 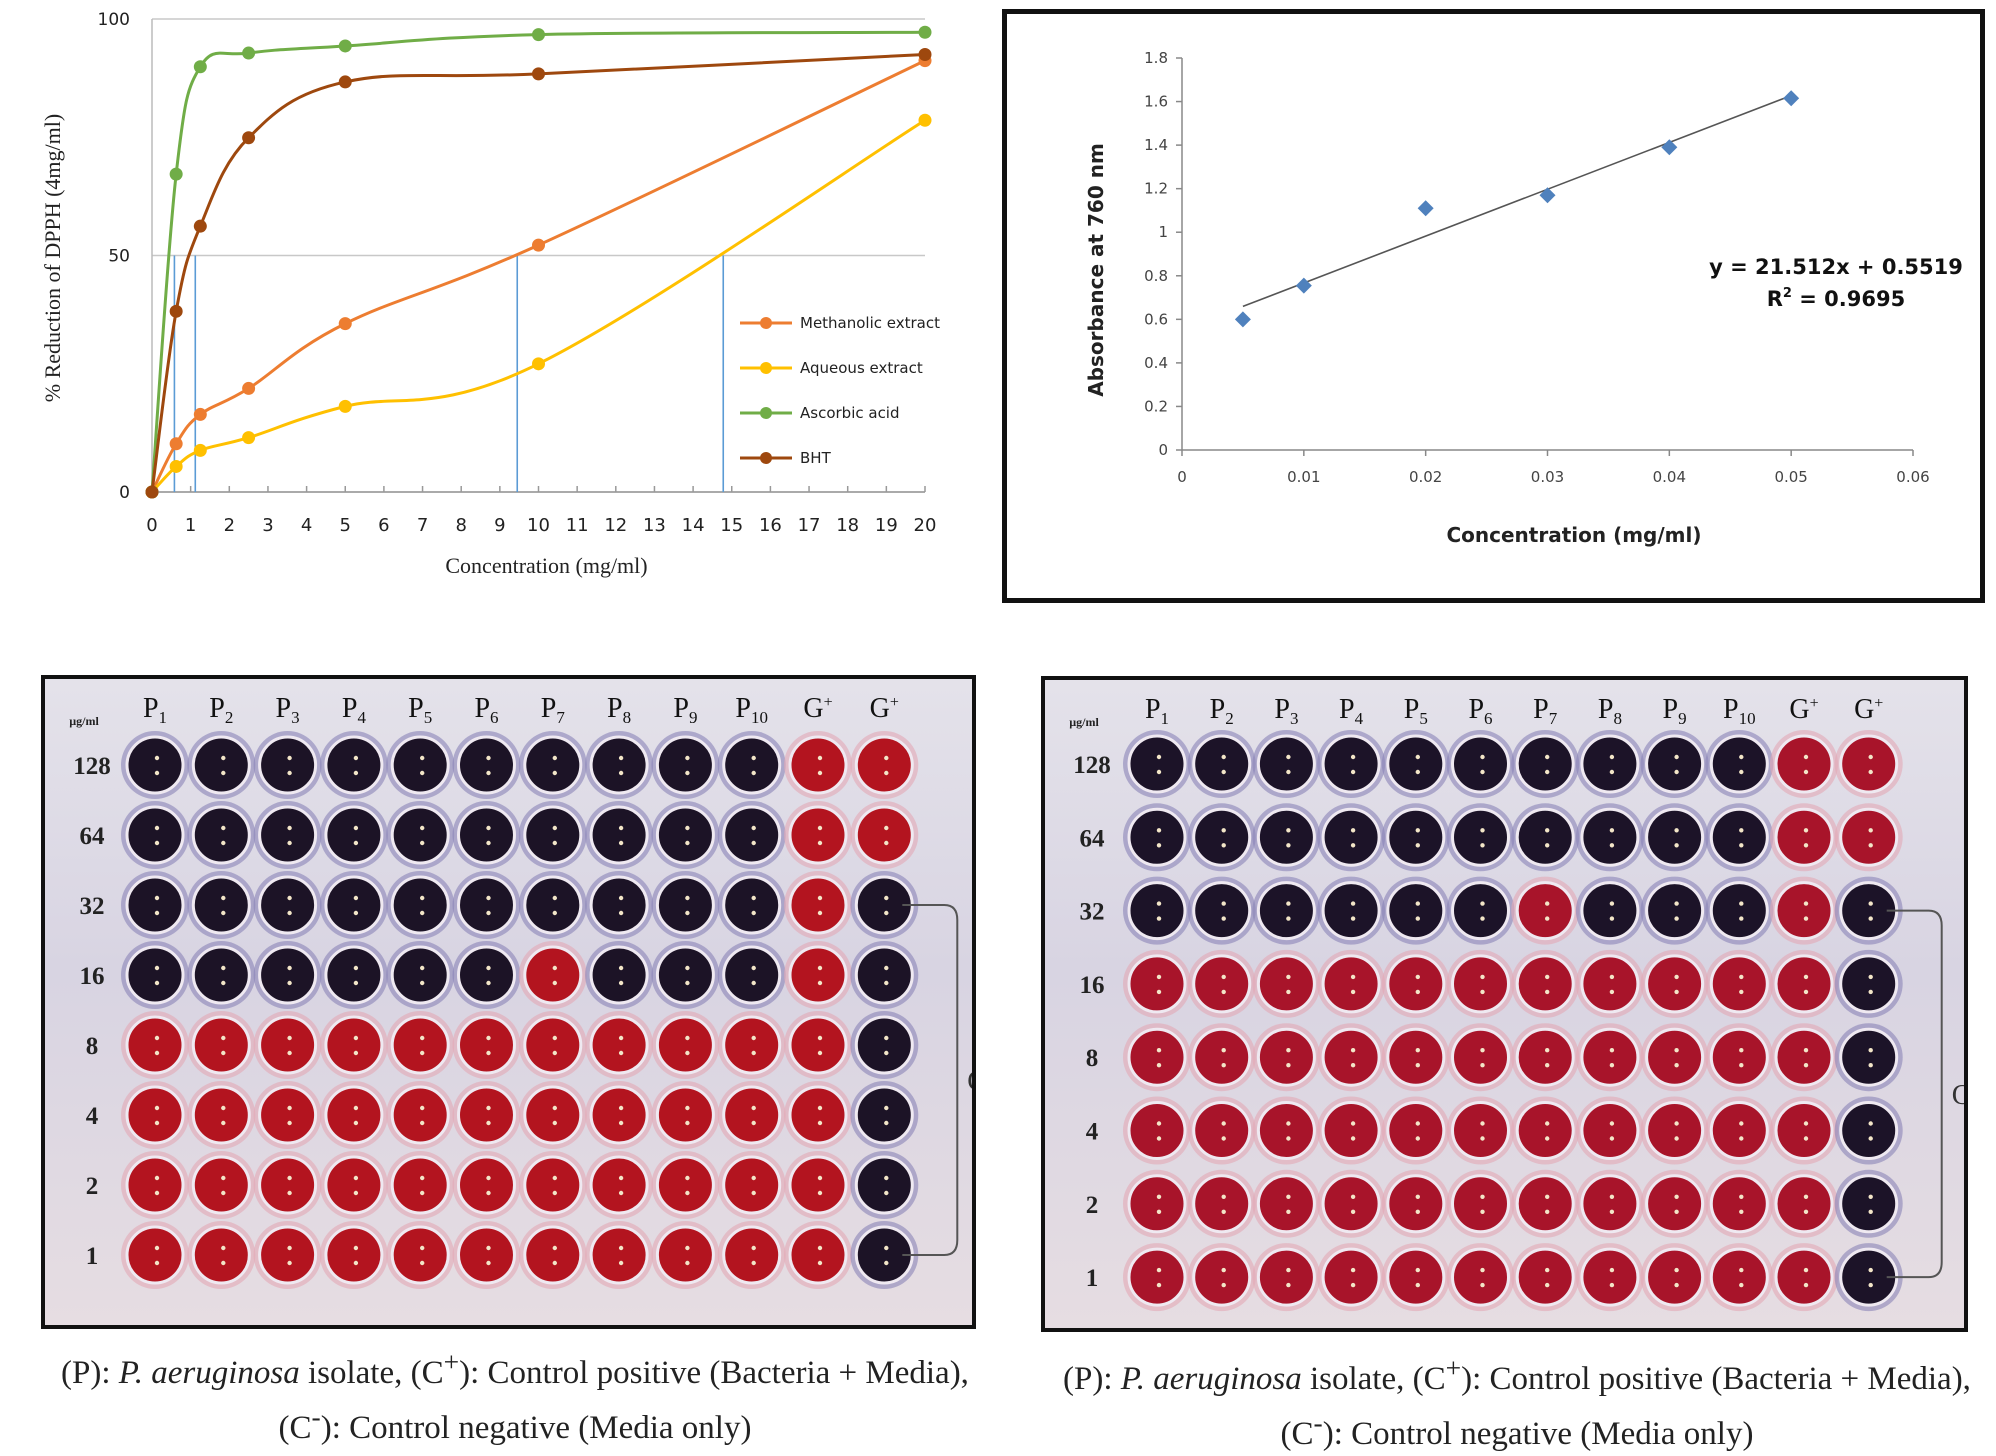 What do you see at coordinates (1092, 1132) in the screenshot?
I see `row-label: 4` at bounding box center [1092, 1132].